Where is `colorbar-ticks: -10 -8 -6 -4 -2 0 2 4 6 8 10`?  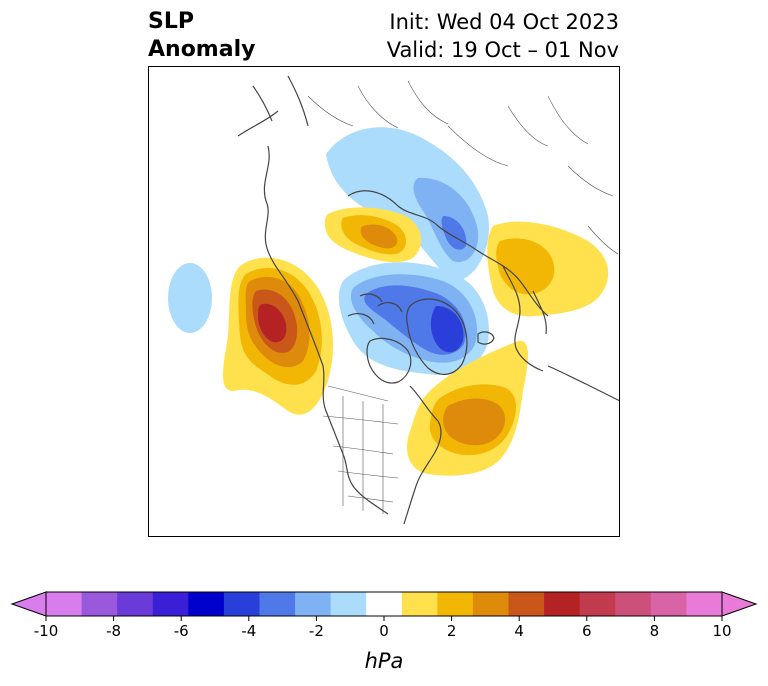 colorbar-ticks: -10 -8 -6 -4 -2 0 2 4 6 8 10 is located at coordinates (383, 628).